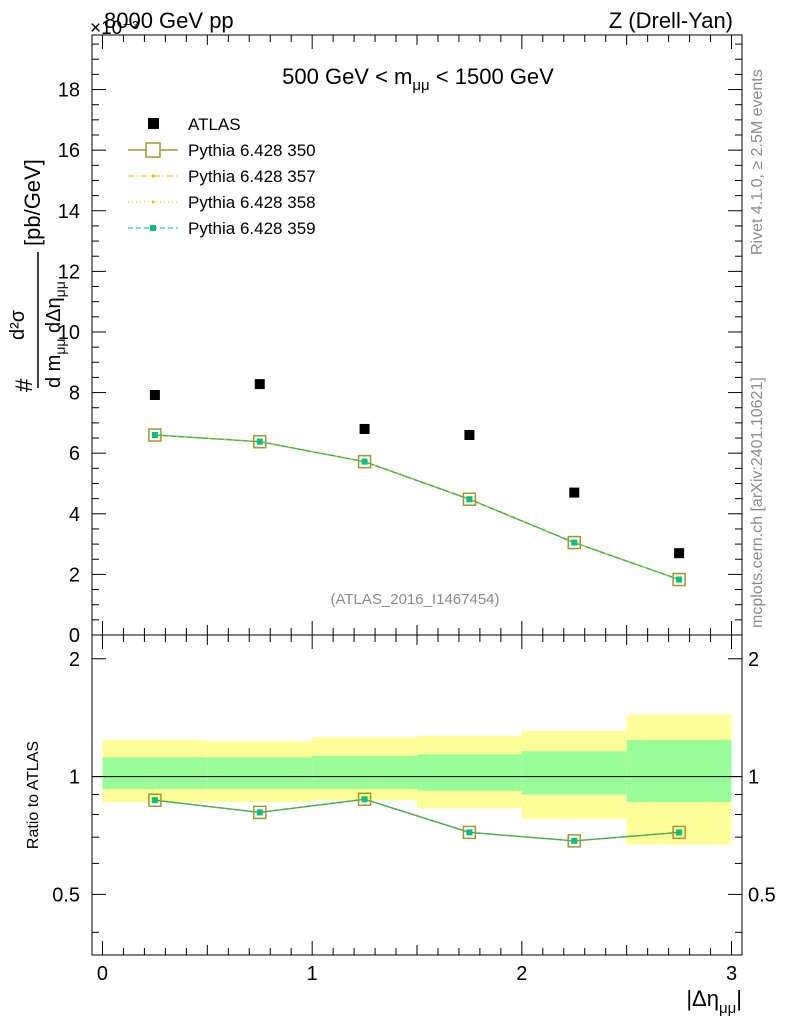 This screenshot has width=786, height=1024. I want to click on ratio-y-tick-label-right: 1, so click(753, 778).